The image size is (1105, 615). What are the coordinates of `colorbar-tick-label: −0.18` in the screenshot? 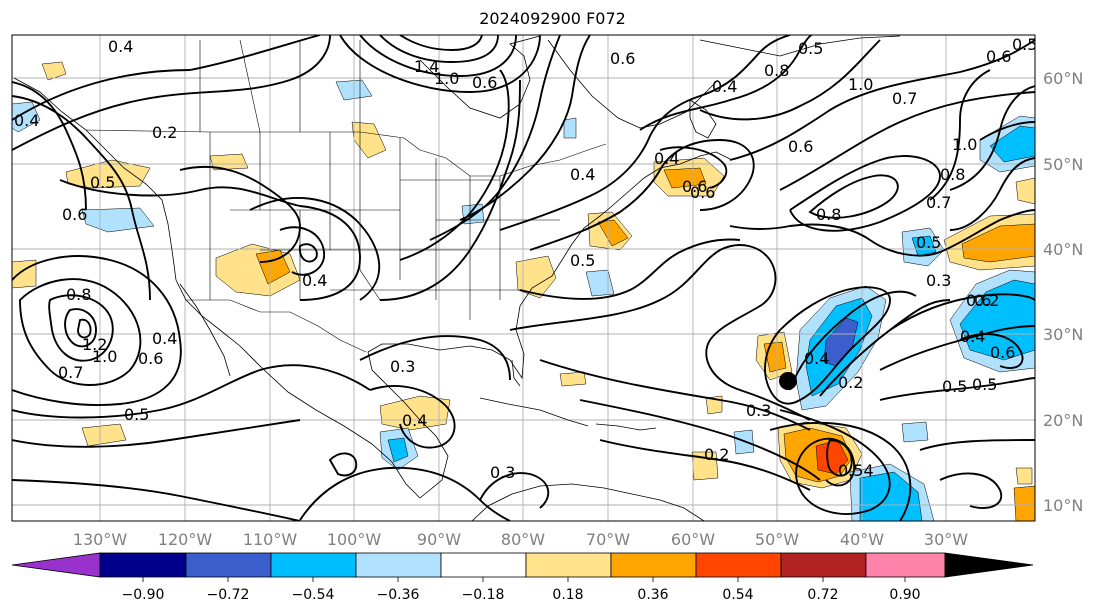 It's located at (483, 595).